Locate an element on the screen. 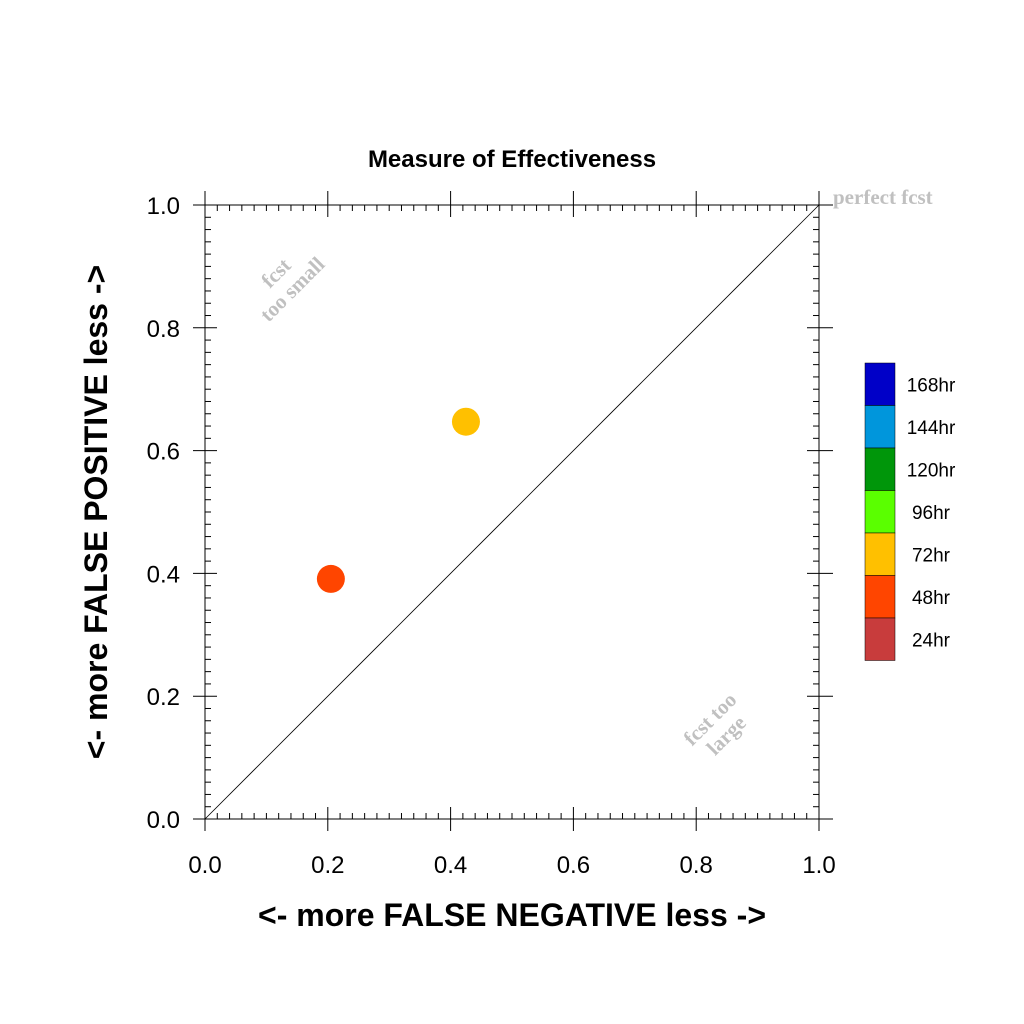  legend-swatch-168hr is located at coordinates (880, 384).